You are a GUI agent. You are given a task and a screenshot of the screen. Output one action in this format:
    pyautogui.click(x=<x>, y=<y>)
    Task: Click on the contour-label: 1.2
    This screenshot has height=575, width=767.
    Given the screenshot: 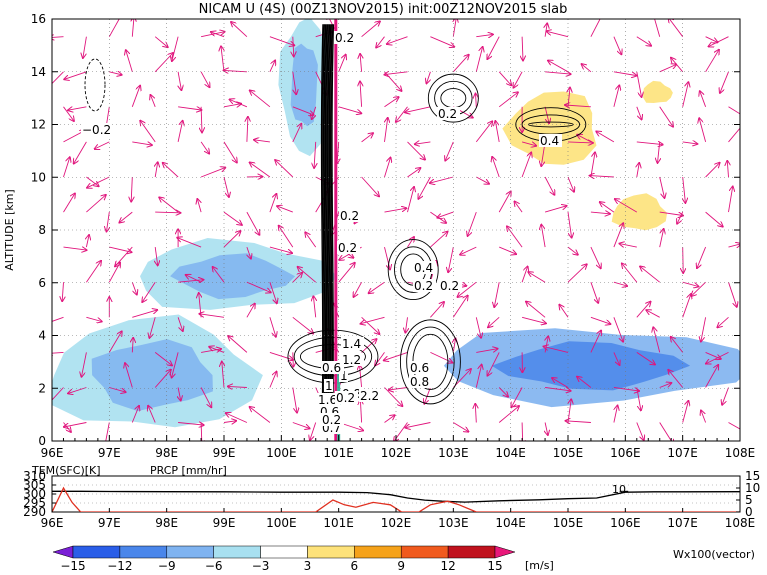 What is the action you would take?
    pyautogui.click(x=351, y=360)
    